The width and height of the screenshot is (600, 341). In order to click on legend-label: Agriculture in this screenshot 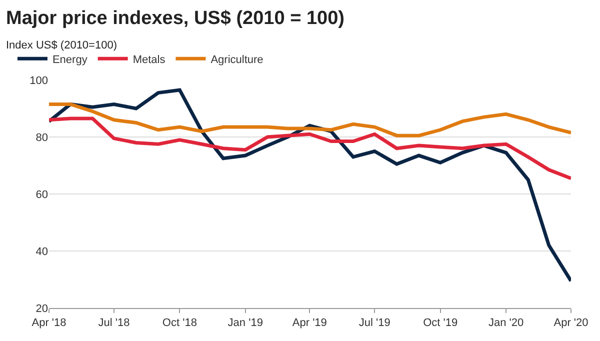, I will do `click(237, 60)`.